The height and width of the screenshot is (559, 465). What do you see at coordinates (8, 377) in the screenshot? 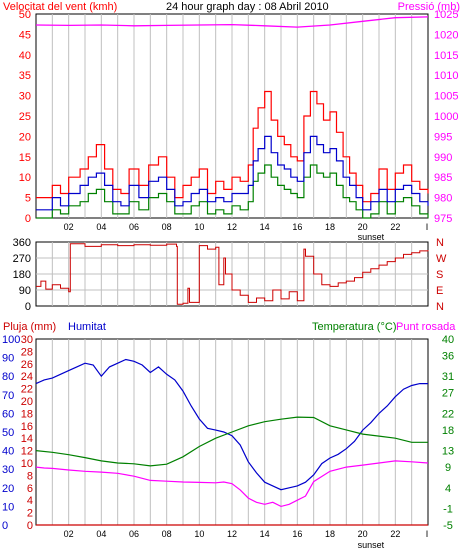
I see `humidity-tick-label: 80` at bounding box center [8, 377].